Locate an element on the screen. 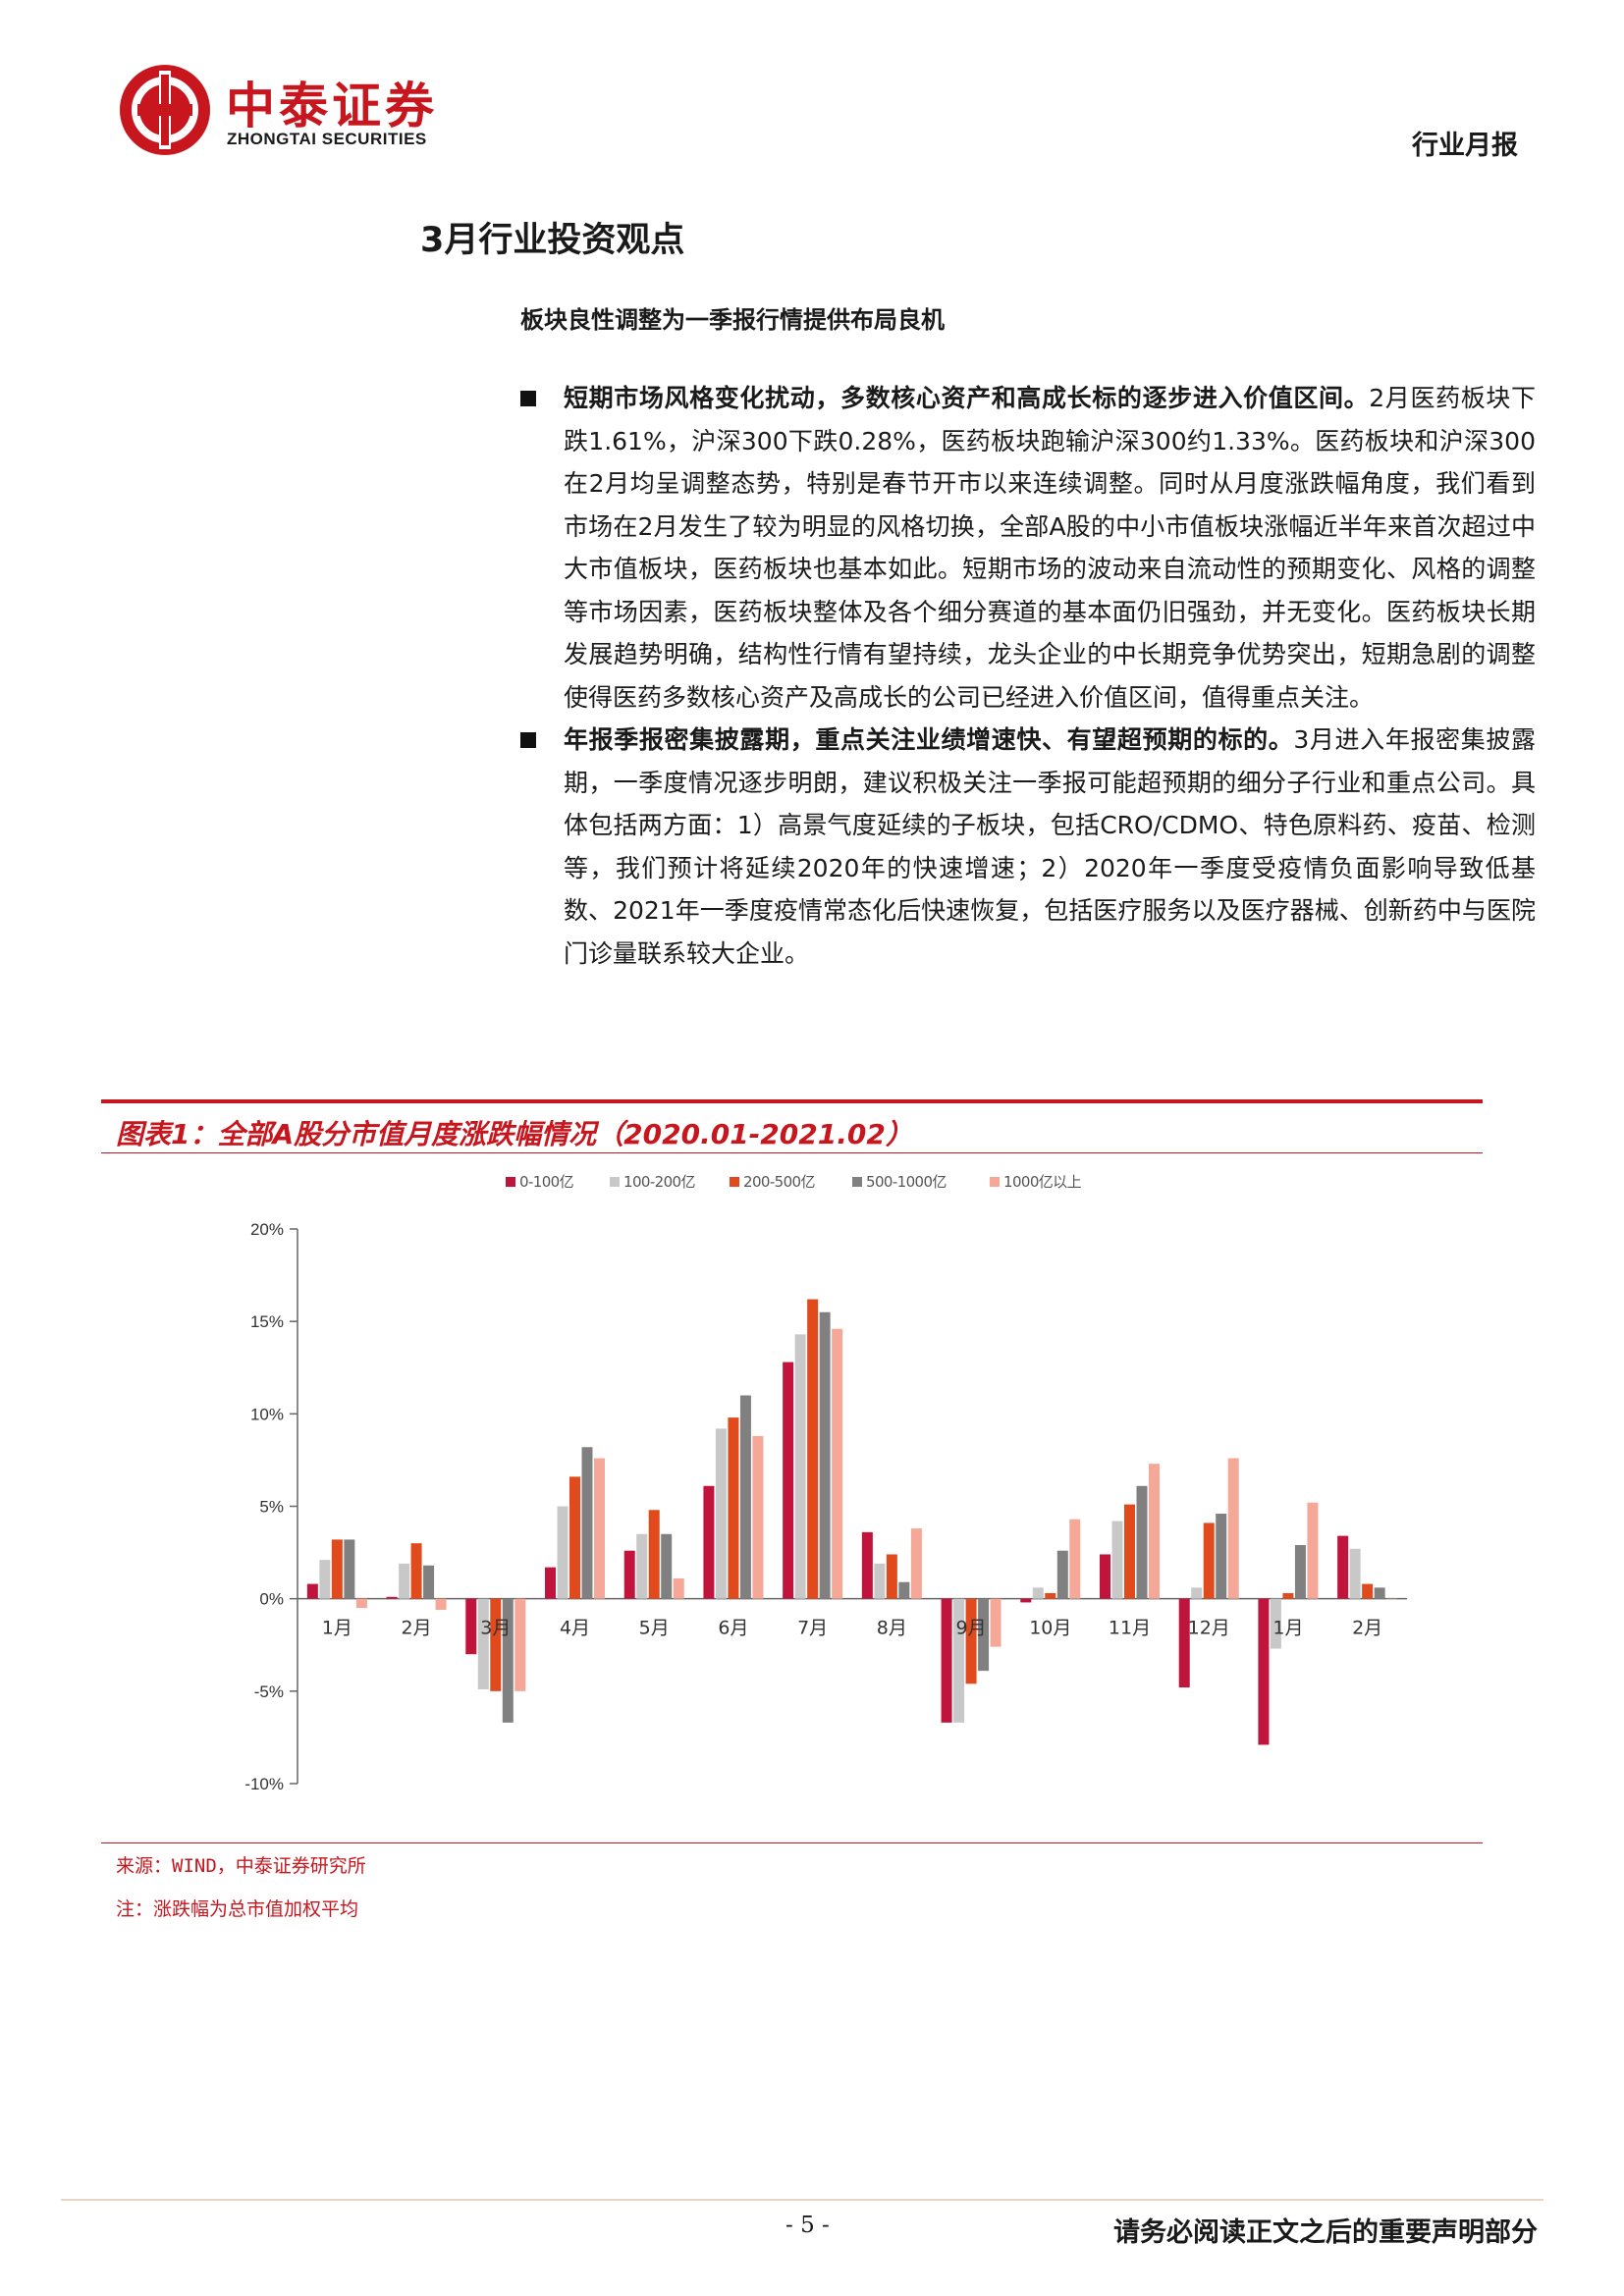 This screenshot has height=2296, width=1624. bullet-heading: 年报季报密集披露期，重点关注业绩增速快、有望超预期的标的。 is located at coordinates (929, 739).